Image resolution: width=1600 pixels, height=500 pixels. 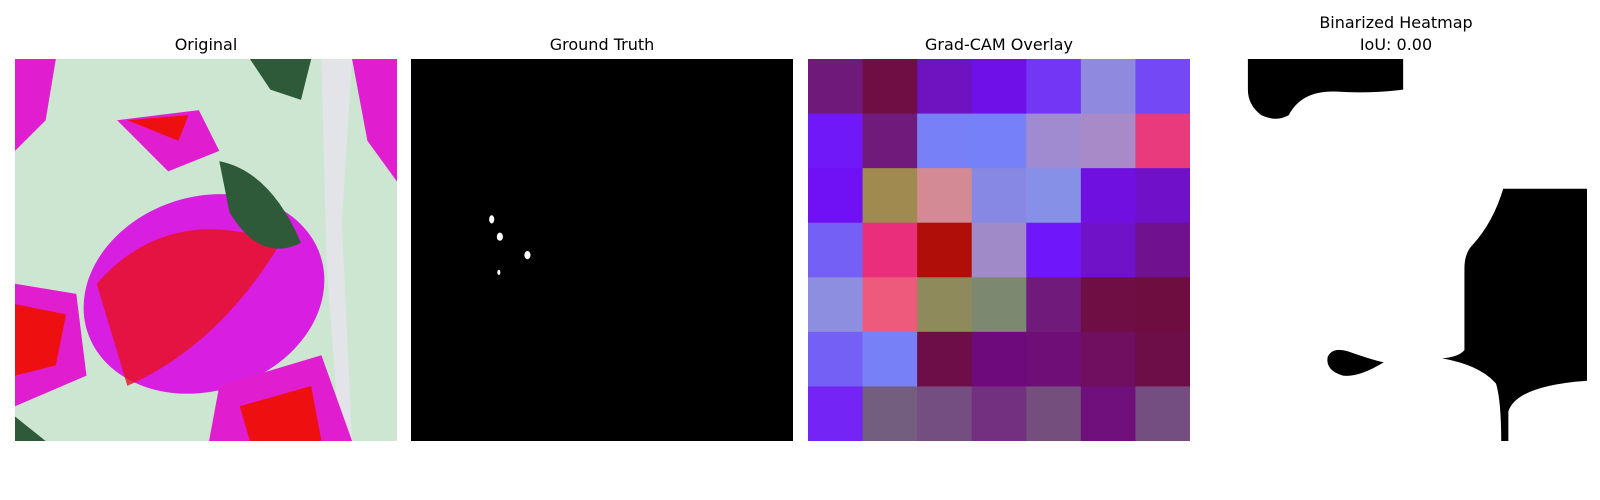 What do you see at coordinates (602, 44) in the screenshot?
I see `panel-title: Ground Truth` at bounding box center [602, 44].